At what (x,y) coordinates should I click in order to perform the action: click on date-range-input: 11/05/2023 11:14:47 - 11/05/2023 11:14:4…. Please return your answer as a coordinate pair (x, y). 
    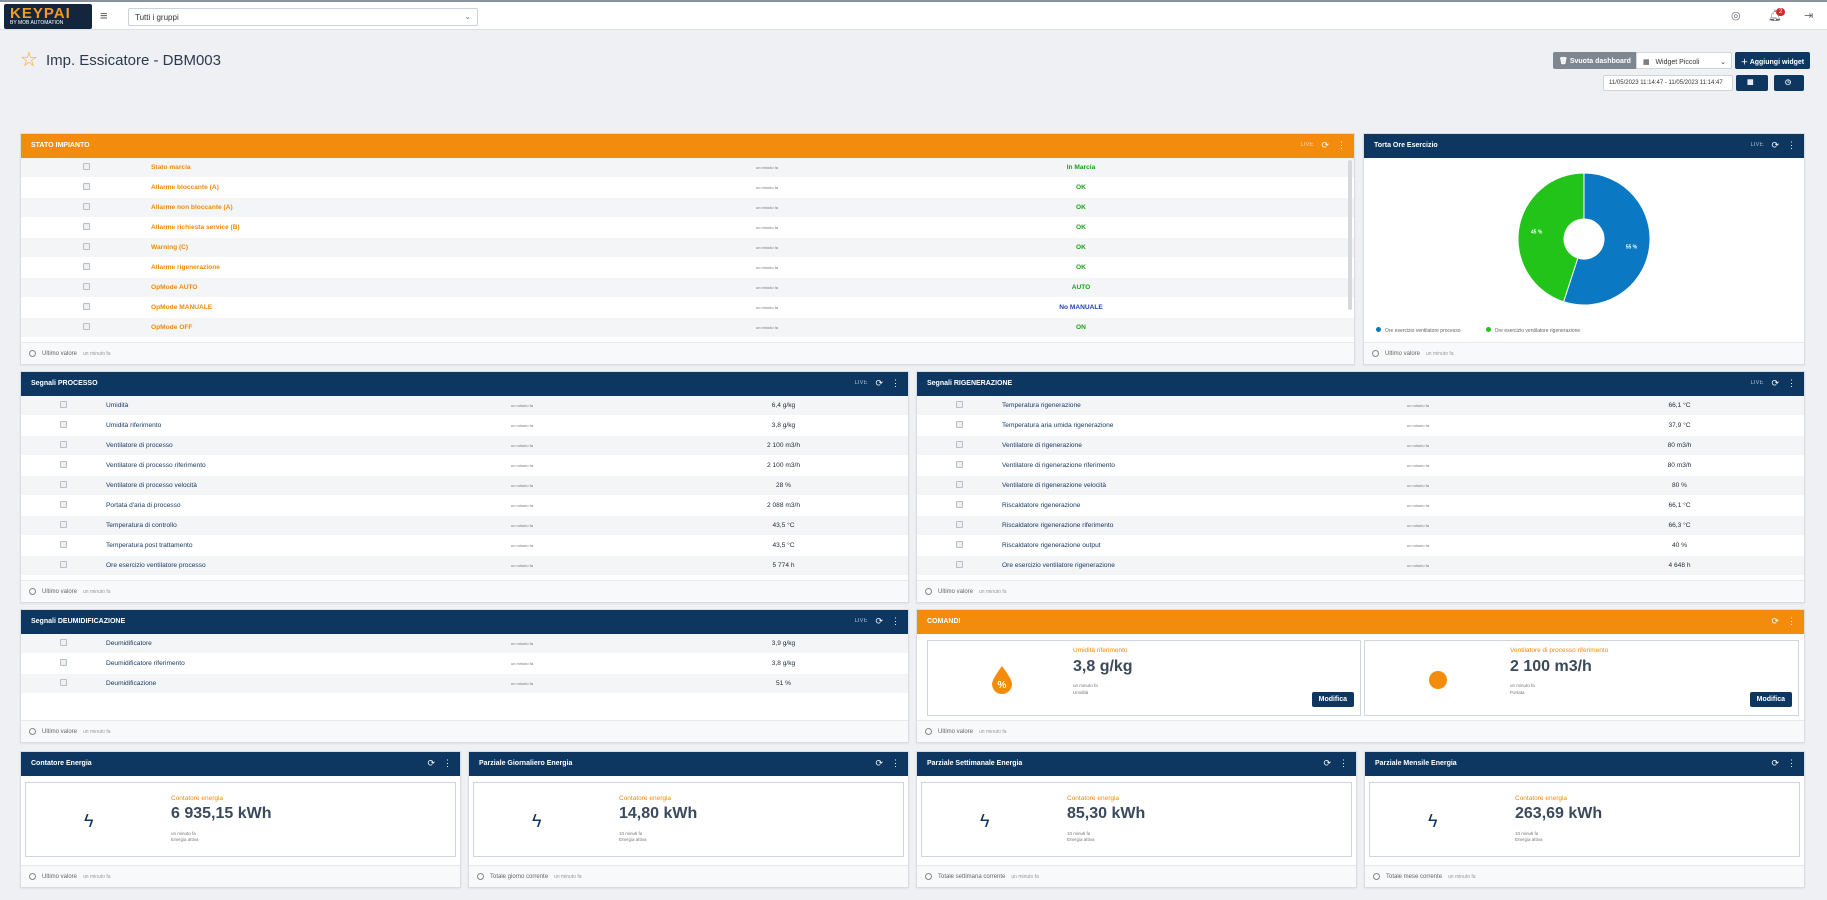
    Looking at the image, I should click on (1668, 83).